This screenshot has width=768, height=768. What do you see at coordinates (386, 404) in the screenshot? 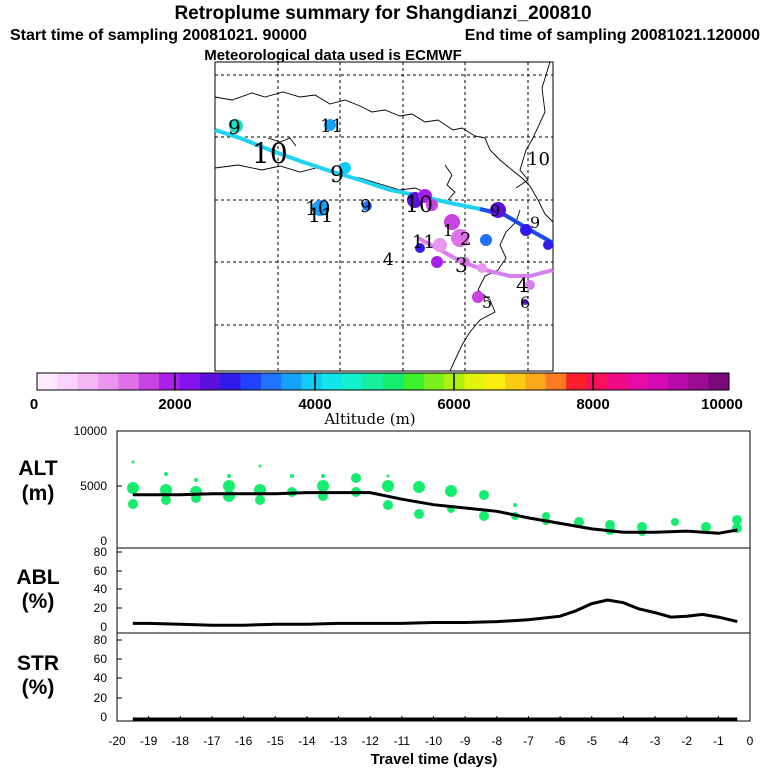
I see `colorbar-ticks: 0 2000 4000 6000 8000 10000` at bounding box center [386, 404].